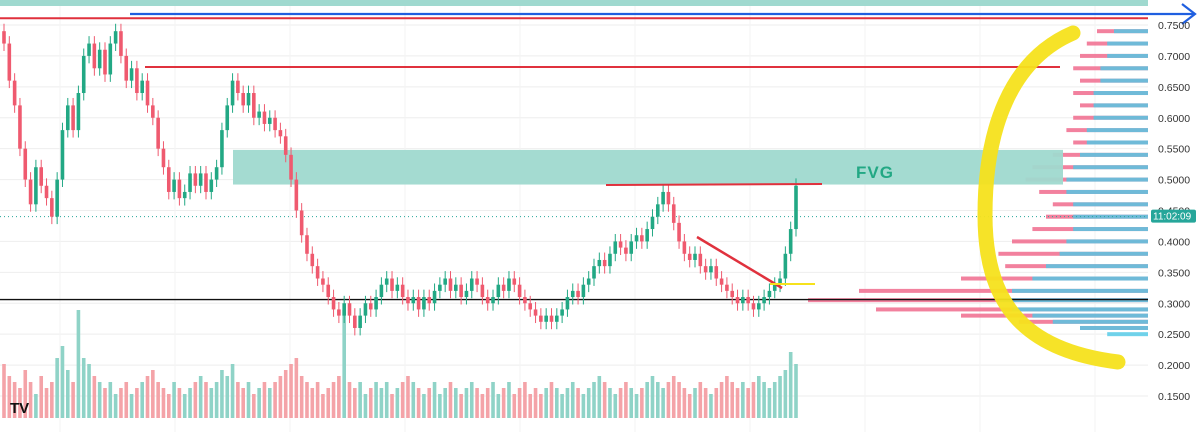 The width and height of the screenshot is (1200, 432). I want to click on y-tick-label: 0.7500, so click(1174, 26).